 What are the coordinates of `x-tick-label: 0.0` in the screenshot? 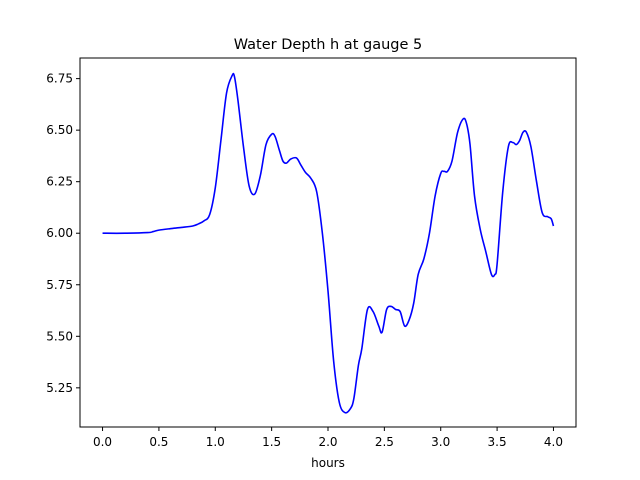 It's located at (102, 442).